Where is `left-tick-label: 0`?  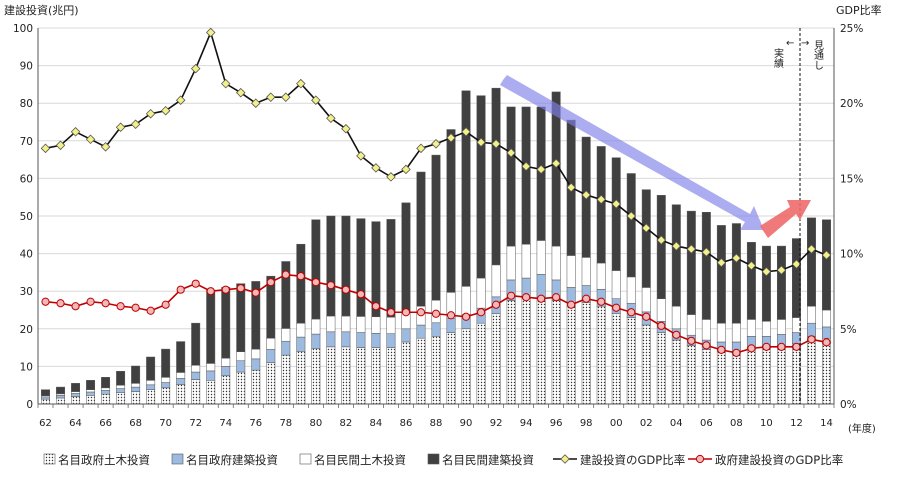
left-tick-label: 0 is located at coordinates (29, 405).